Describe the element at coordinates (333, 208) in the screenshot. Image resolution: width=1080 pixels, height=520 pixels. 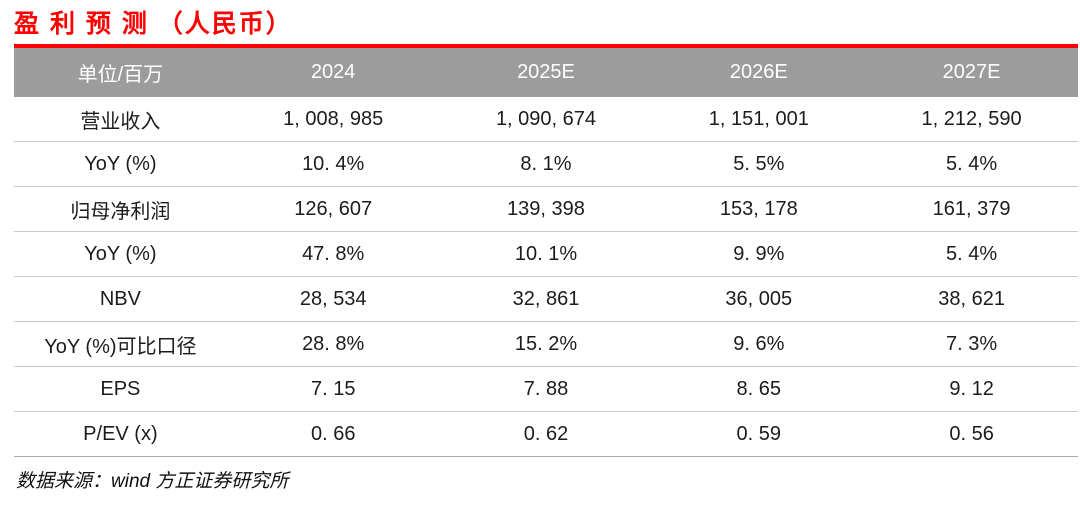
I see `table-cell: 126, 607` at that location.